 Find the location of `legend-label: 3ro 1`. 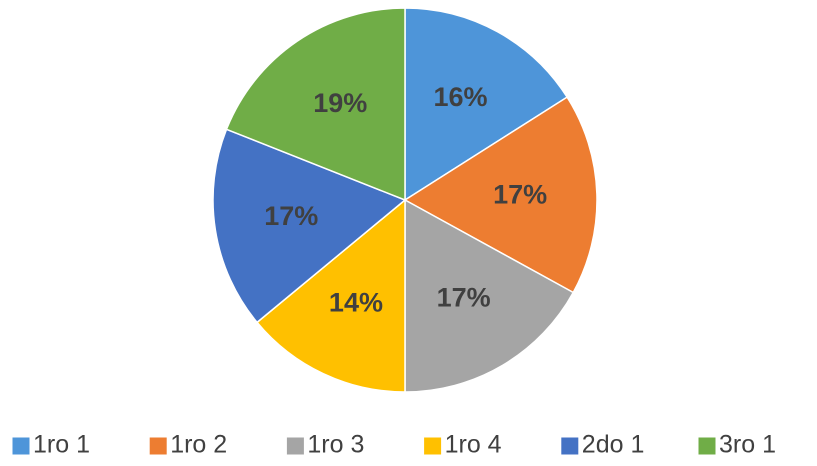

legend-label: 3ro 1 is located at coordinates (747, 445).